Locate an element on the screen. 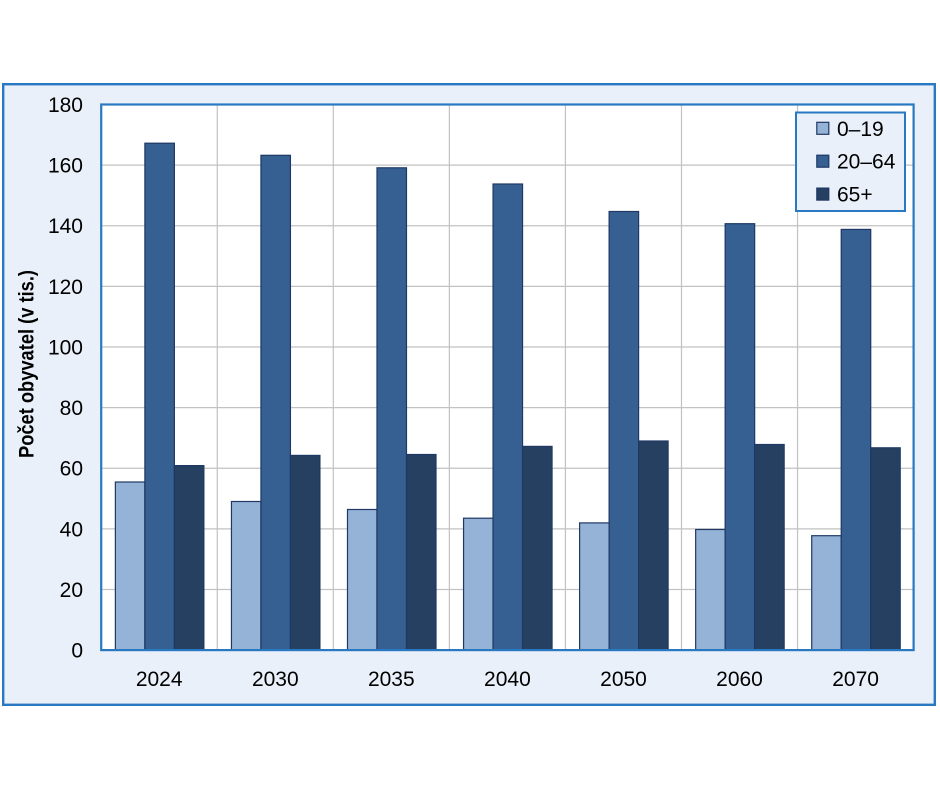 The image size is (940, 793). svg-text: 140 is located at coordinates (65, 226).